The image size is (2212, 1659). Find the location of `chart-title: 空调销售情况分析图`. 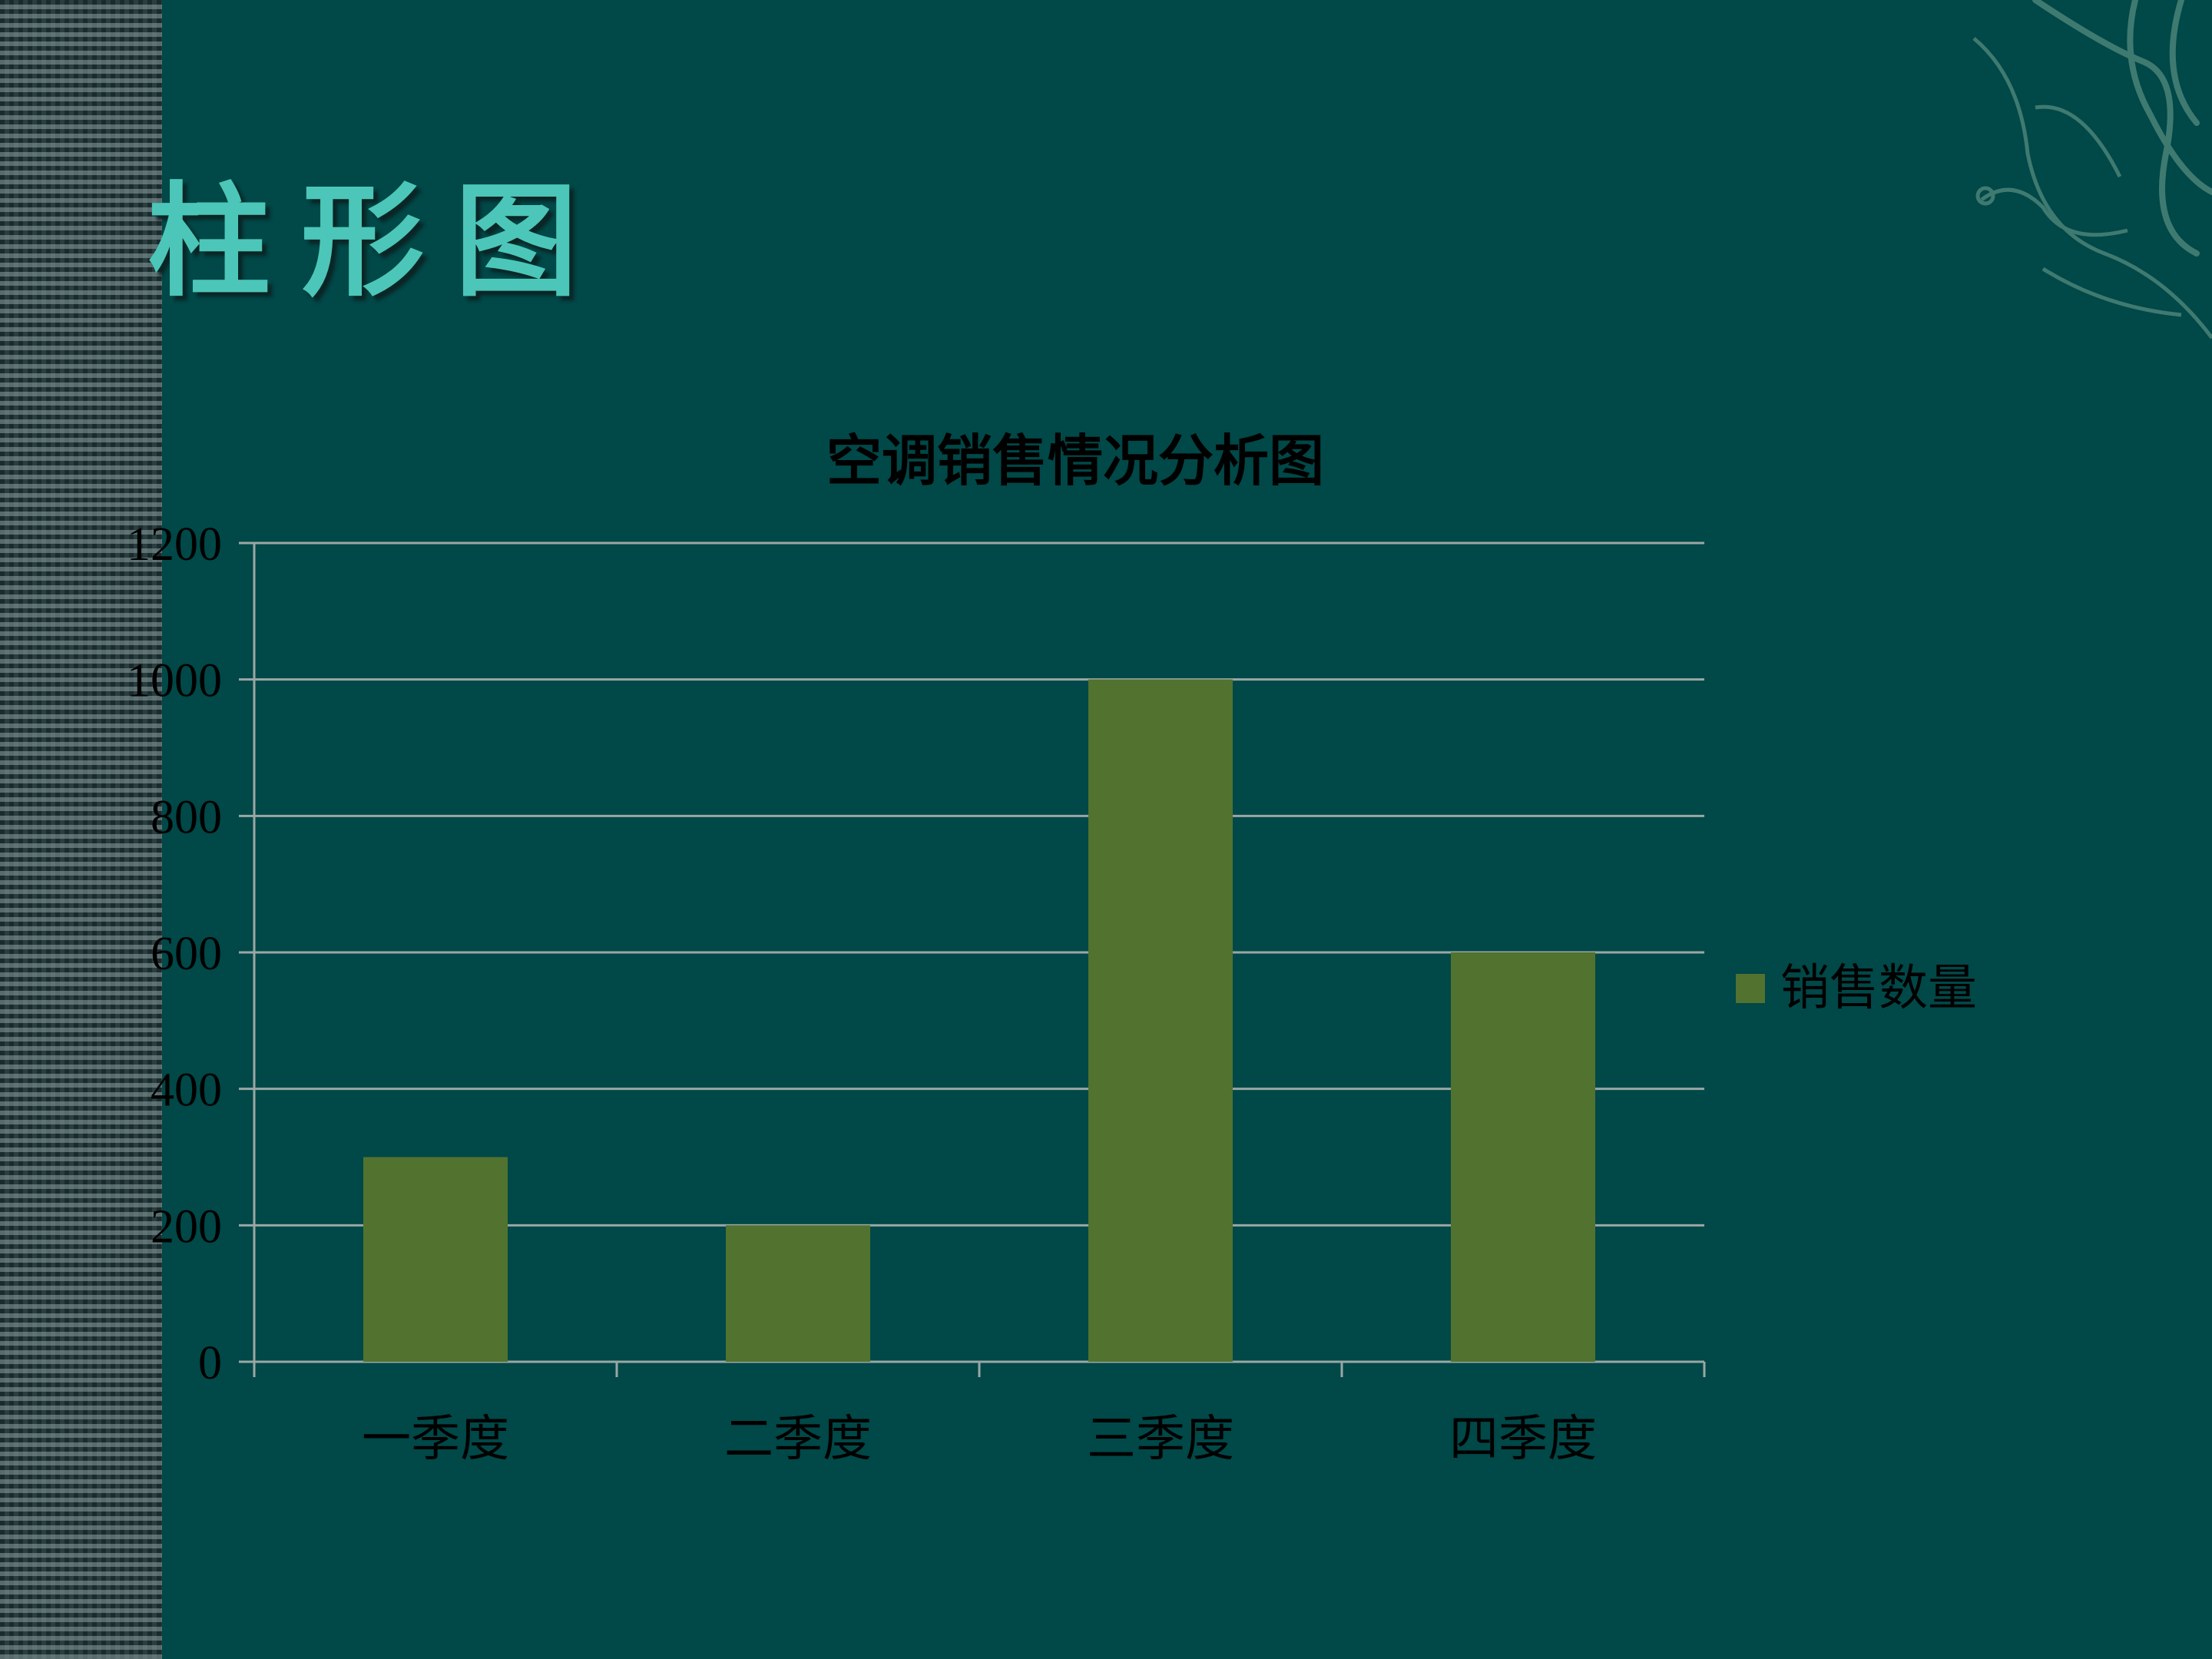

chart-title: 空调销售情况分析图 is located at coordinates (1075, 461).